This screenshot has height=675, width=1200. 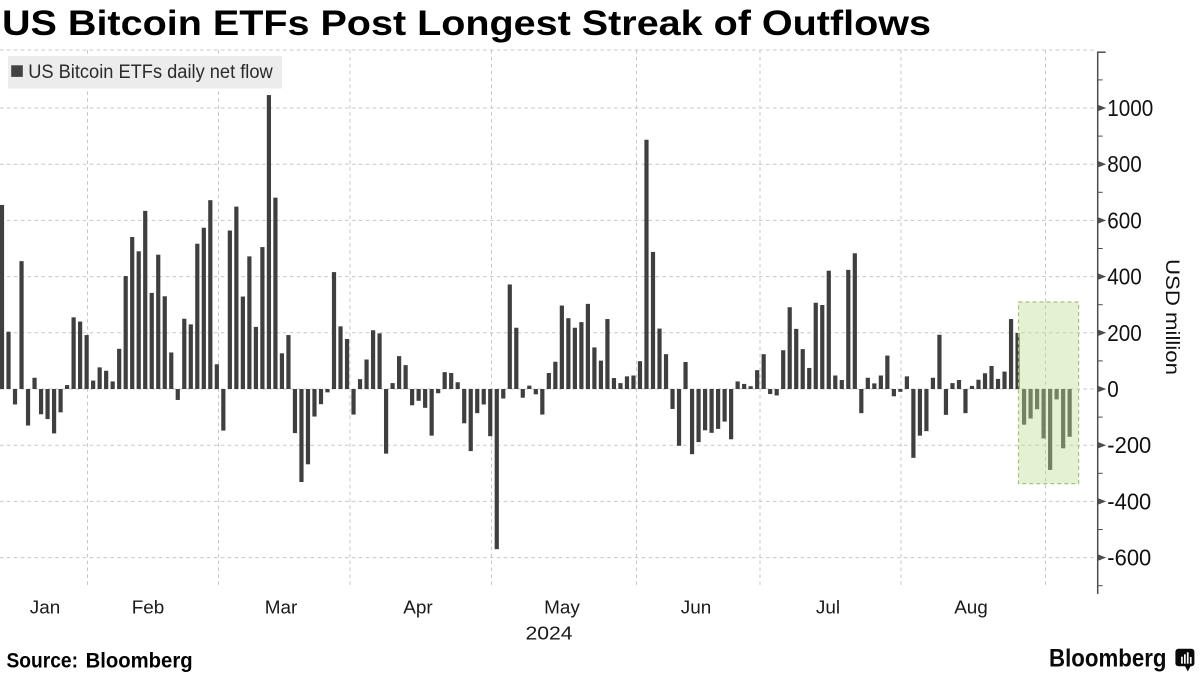 What do you see at coordinates (828, 607) in the screenshot?
I see `svg-text: Jul` at bounding box center [828, 607].